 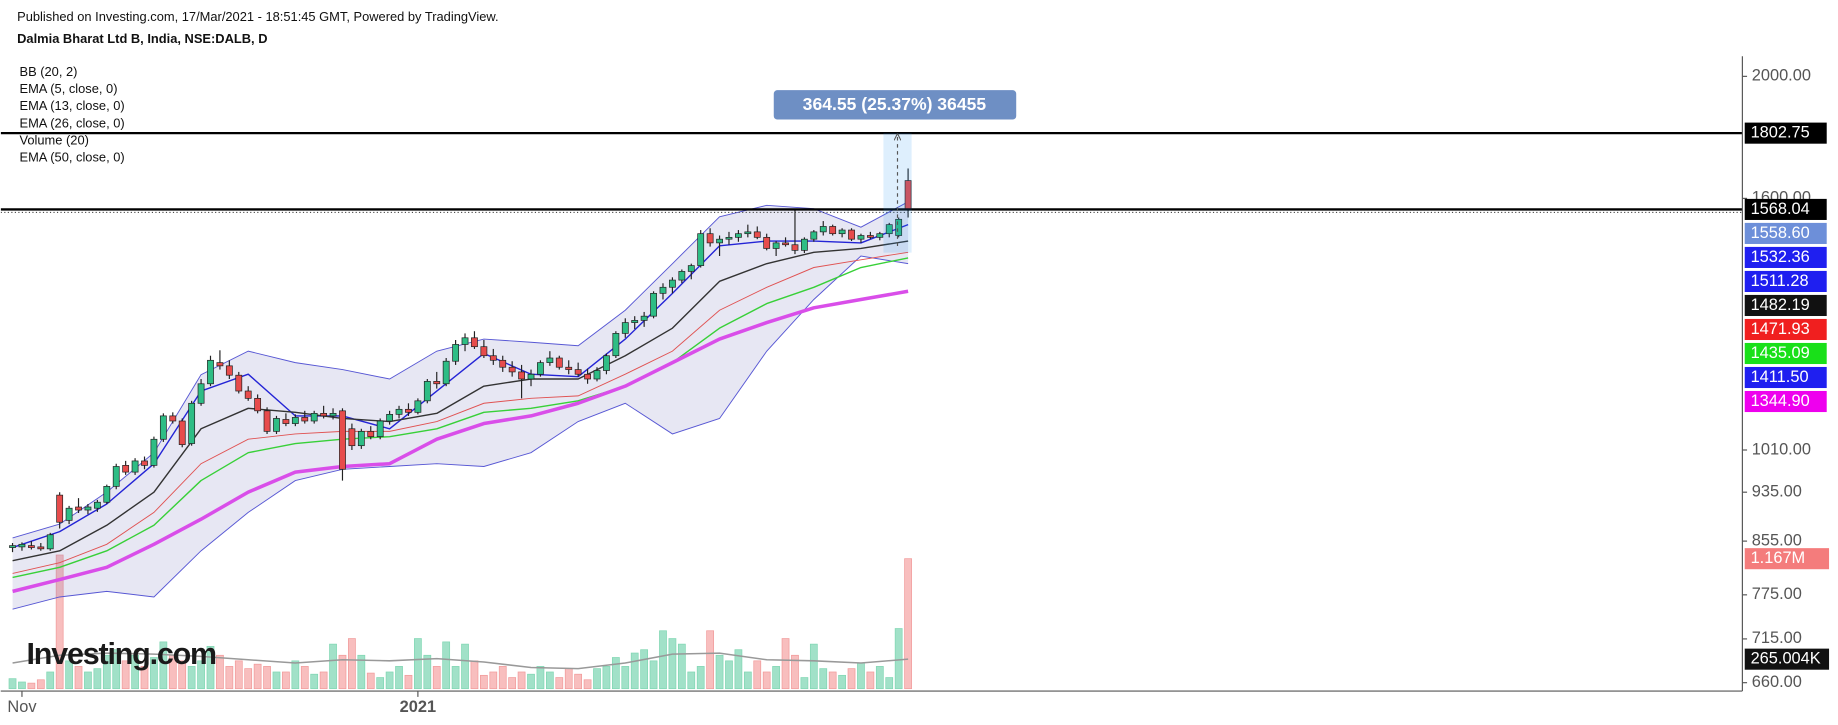 I want to click on x-tick-label: 2021, so click(x=418, y=707).